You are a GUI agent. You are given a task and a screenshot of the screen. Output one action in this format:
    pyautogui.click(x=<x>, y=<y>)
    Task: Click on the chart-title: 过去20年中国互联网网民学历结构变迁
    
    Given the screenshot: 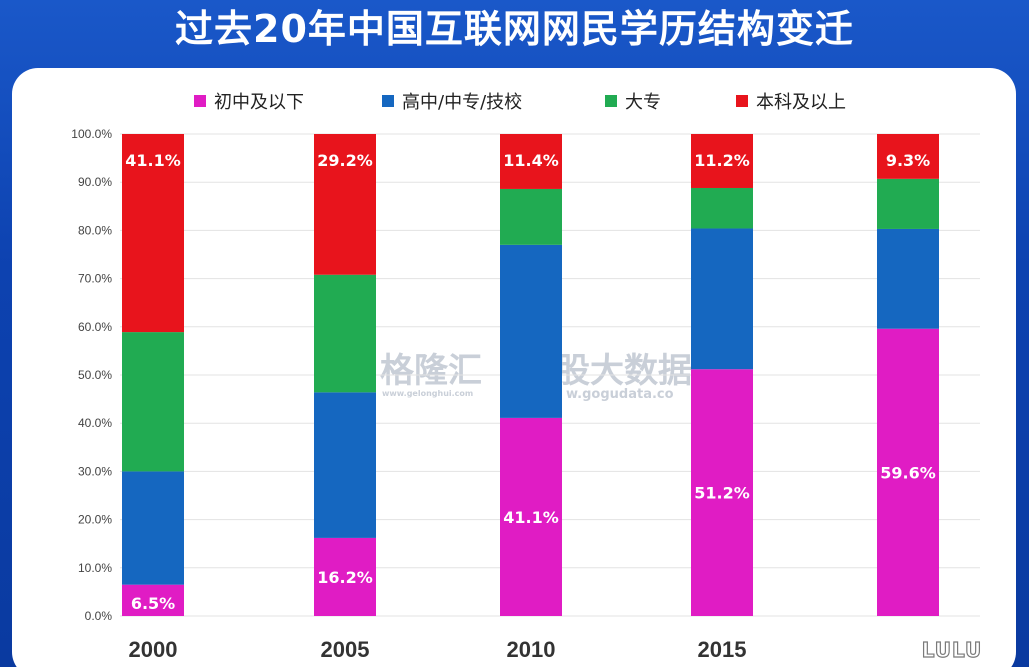 What is the action you would take?
    pyautogui.click(x=514, y=29)
    